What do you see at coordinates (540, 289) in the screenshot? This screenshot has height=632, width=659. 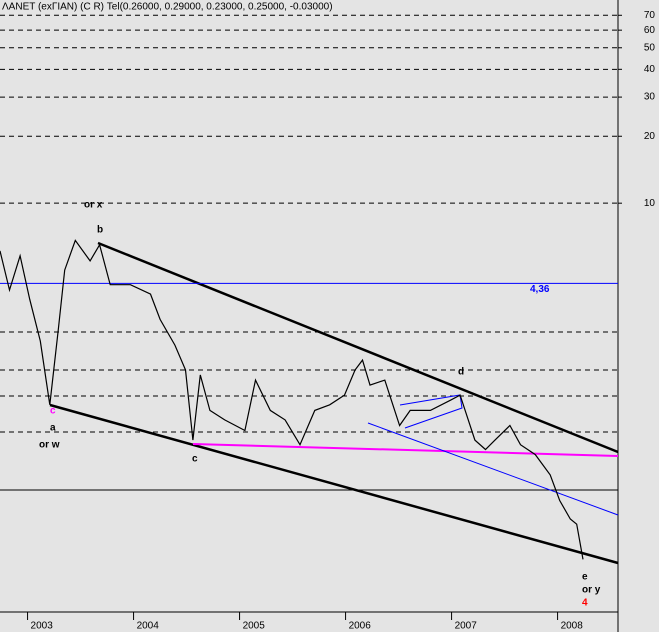 I see `level-label: 4,36` at bounding box center [540, 289].